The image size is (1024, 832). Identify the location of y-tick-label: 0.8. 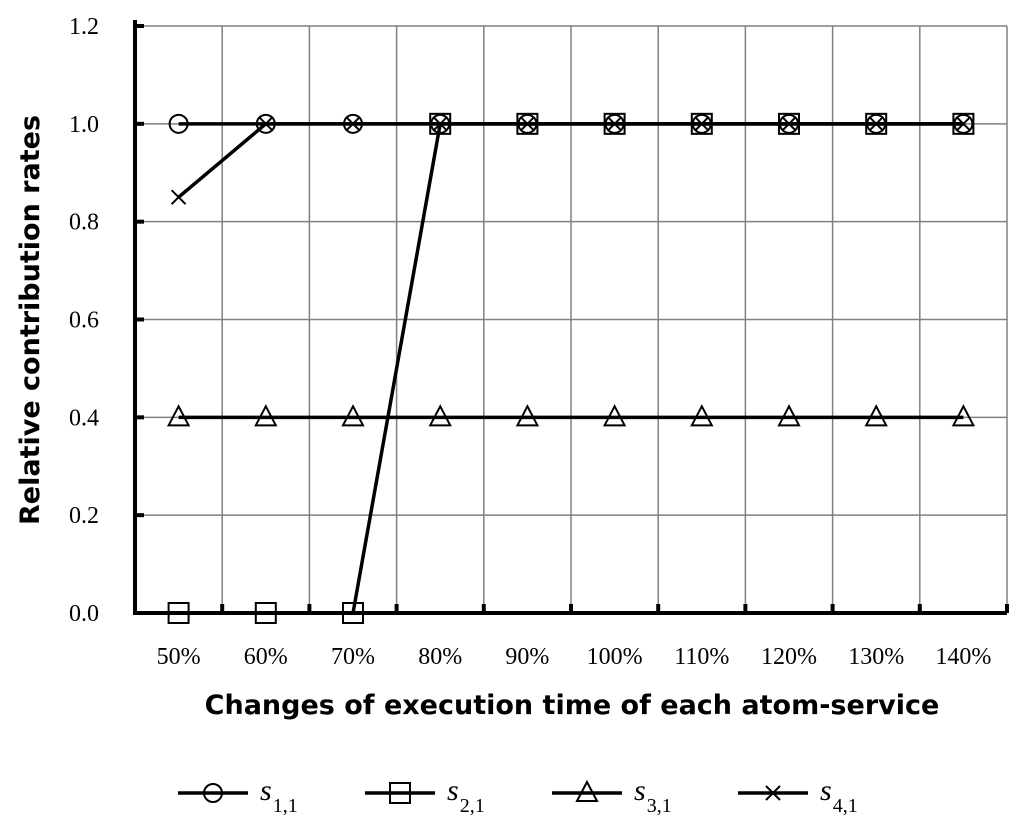
(84, 223).